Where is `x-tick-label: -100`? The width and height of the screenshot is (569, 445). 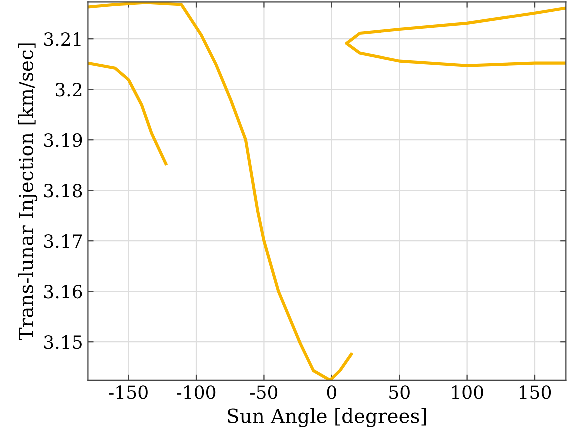
x-tick-label: -100 is located at coordinates (196, 393).